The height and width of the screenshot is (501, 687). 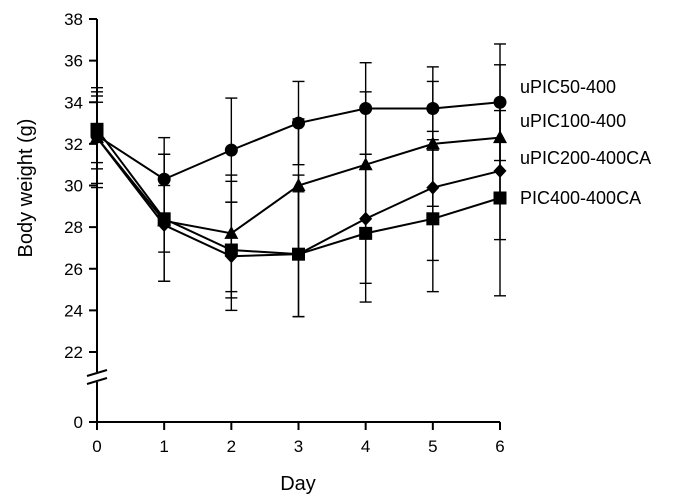 I want to click on x-tick-label: 1, so click(x=163, y=446).